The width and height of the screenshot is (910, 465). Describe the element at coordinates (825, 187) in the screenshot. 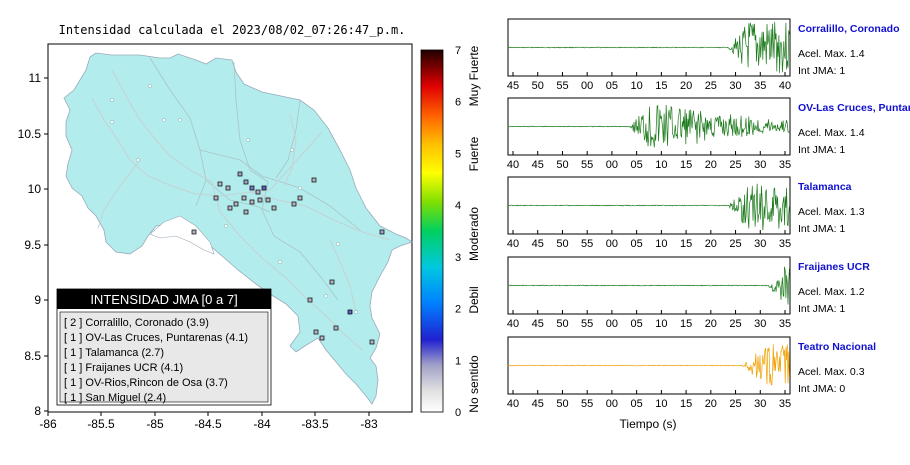

I see `station-name: Talamanca` at that location.